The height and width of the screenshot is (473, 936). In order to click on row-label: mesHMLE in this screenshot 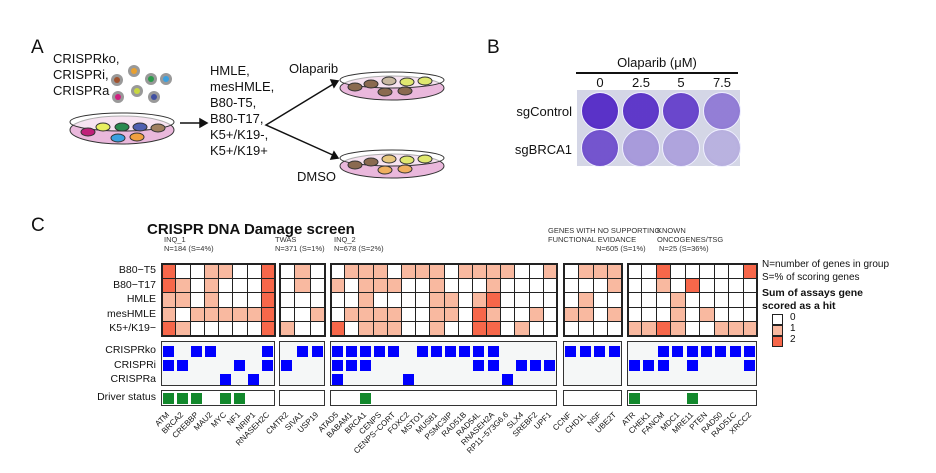, I will do `click(131, 313)`.